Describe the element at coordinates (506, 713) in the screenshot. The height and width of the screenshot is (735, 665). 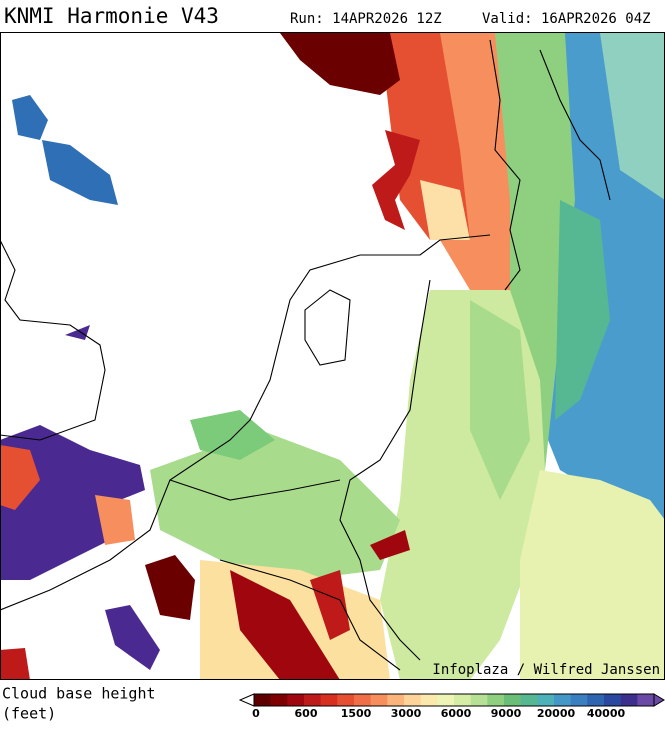
I see `colorbar-tick-label: 9000` at that location.